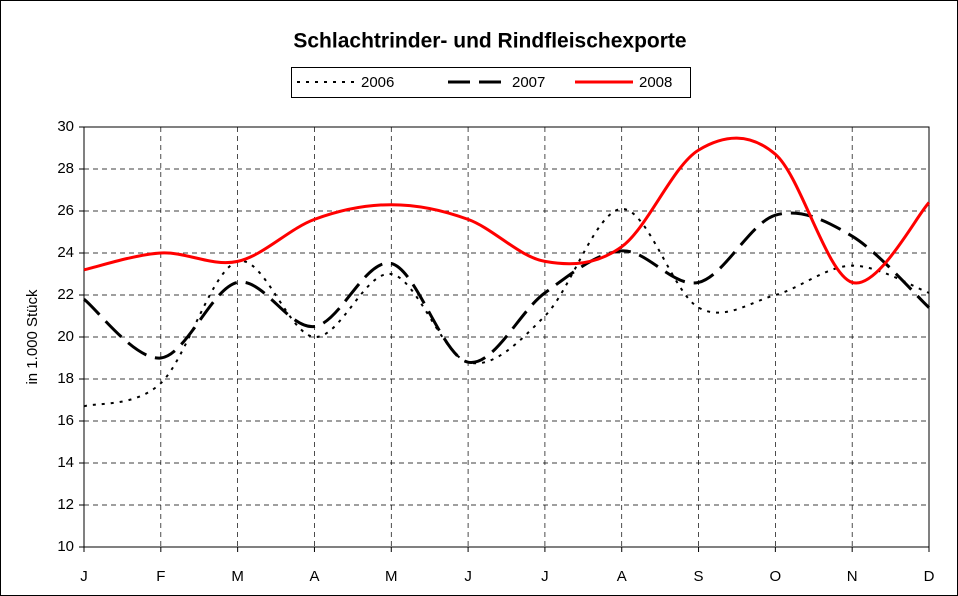 Image resolution: width=958 pixels, height=596 pixels. I want to click on y-tick-label: 26, so click(65, 210).